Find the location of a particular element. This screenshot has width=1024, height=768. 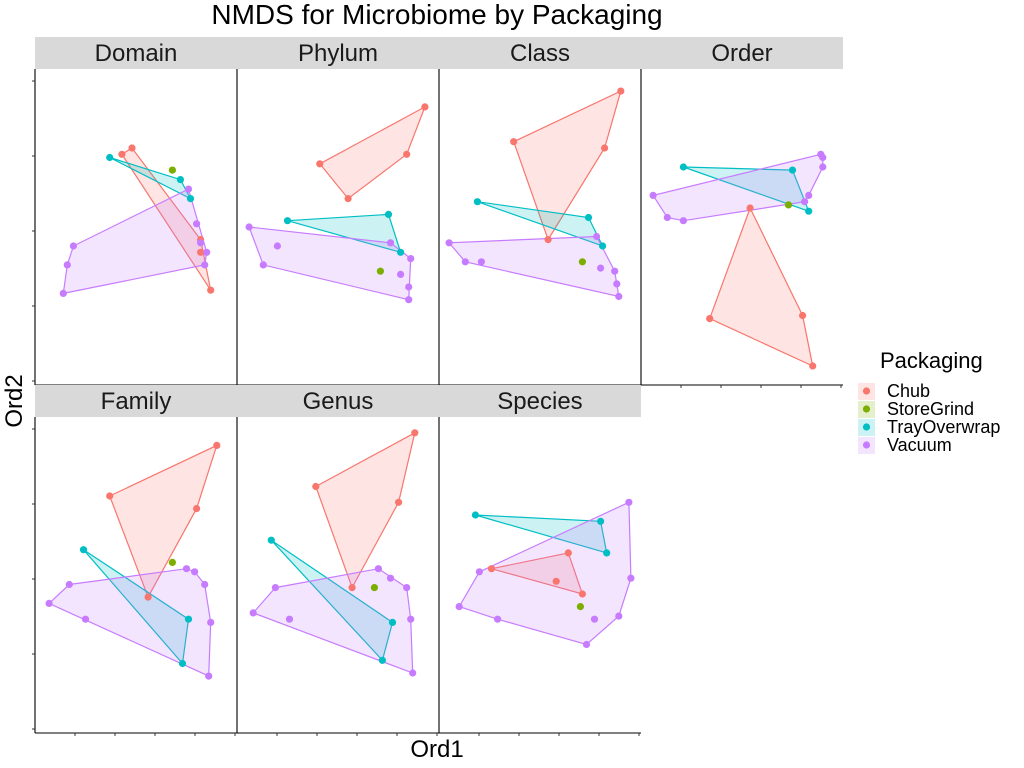

facet-domain: Domain is located at coordinates (134, 211).